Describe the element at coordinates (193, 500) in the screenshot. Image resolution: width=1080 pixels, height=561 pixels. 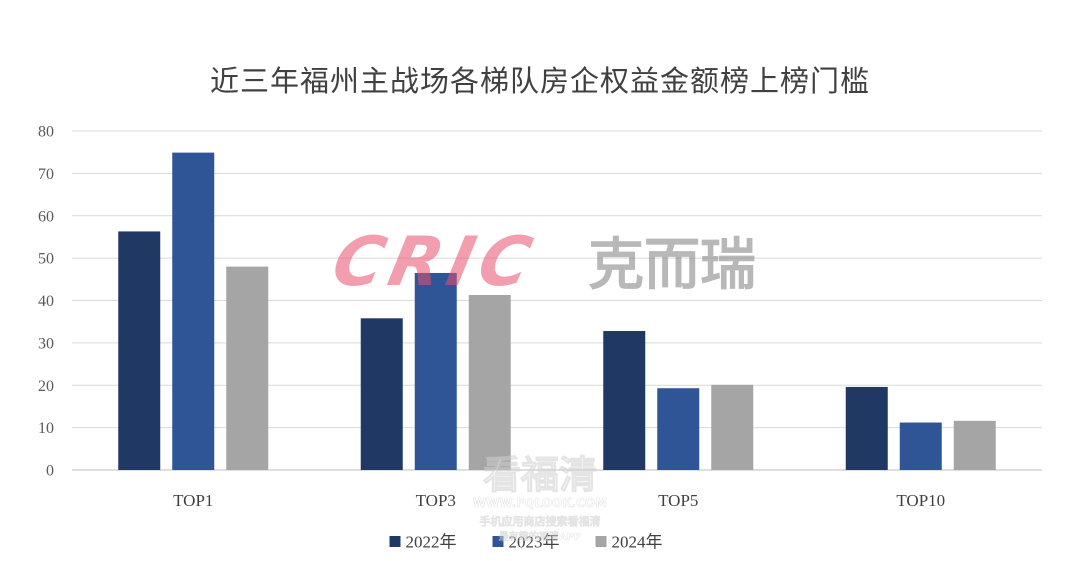
I see `x-category-label-top1: TOP1` at that location.